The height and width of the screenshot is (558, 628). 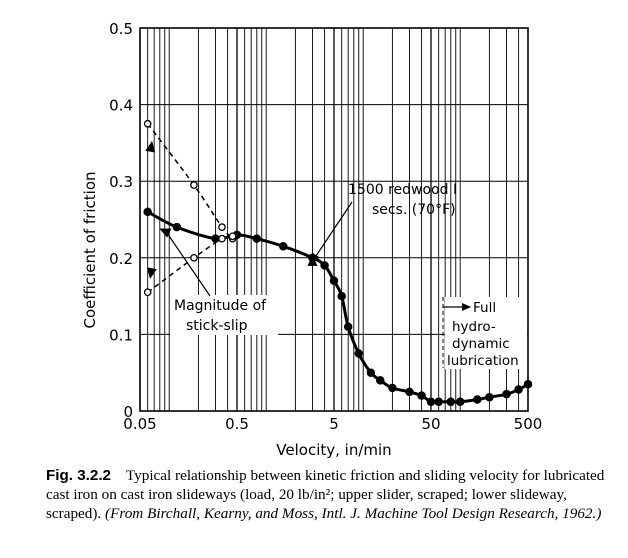 What do you see at coordinates (384, 222) in the screenshot?
I see `annotation-viscosity: 1500 redwood I secs. (70°F)` at bounding box center [384, 222].